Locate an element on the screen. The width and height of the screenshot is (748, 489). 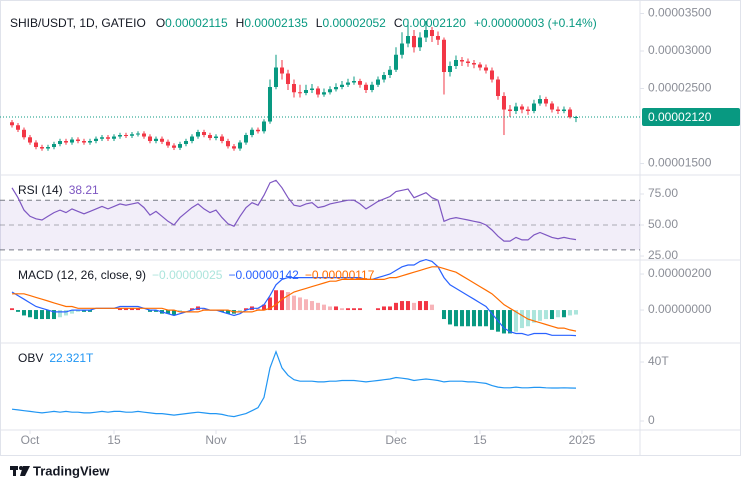
x-tick-label: 15 is located at coordinates (114, 440).